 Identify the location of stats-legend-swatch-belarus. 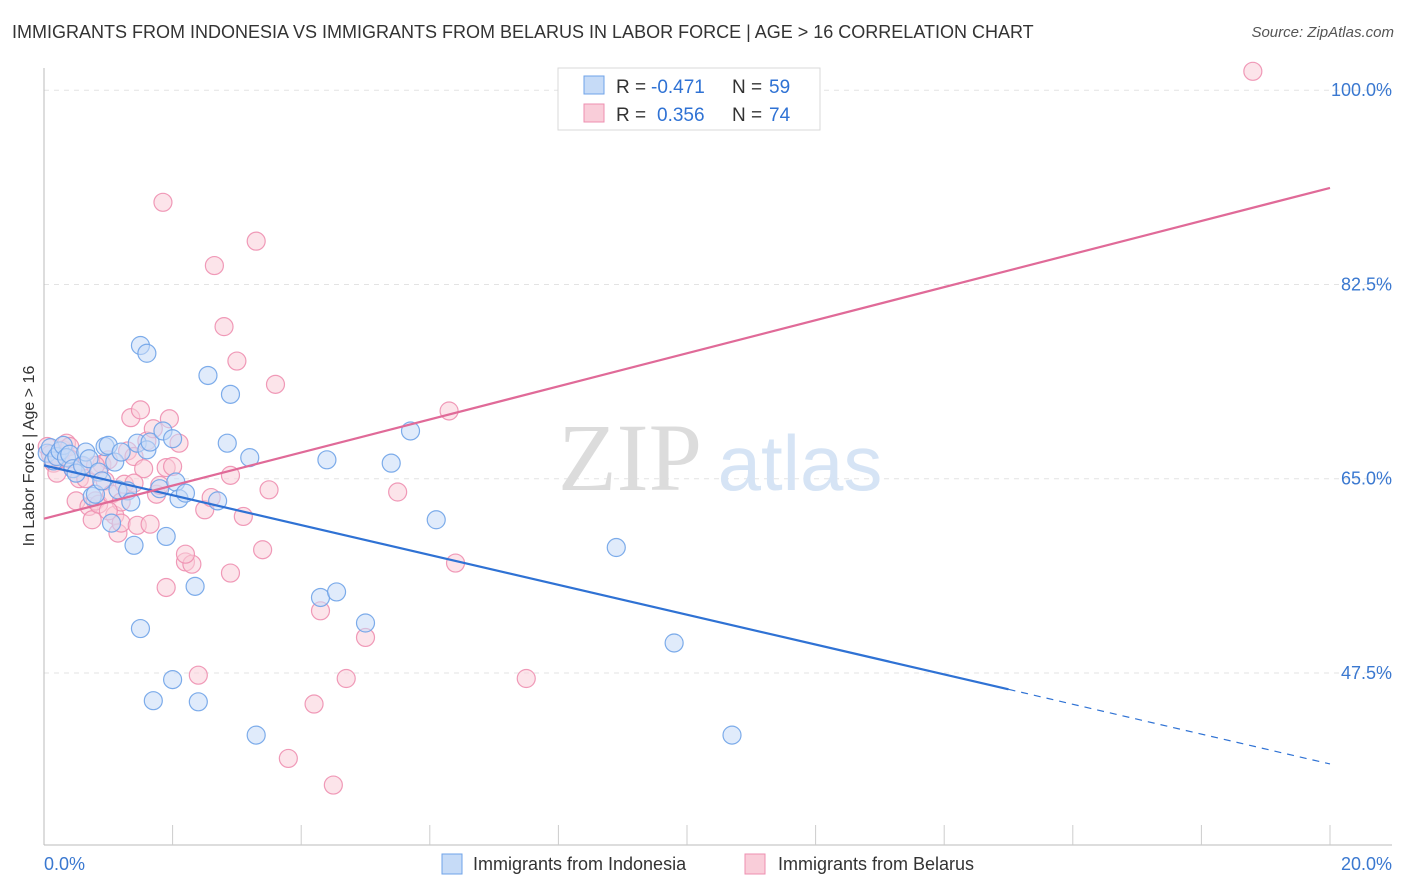
(594, 113).